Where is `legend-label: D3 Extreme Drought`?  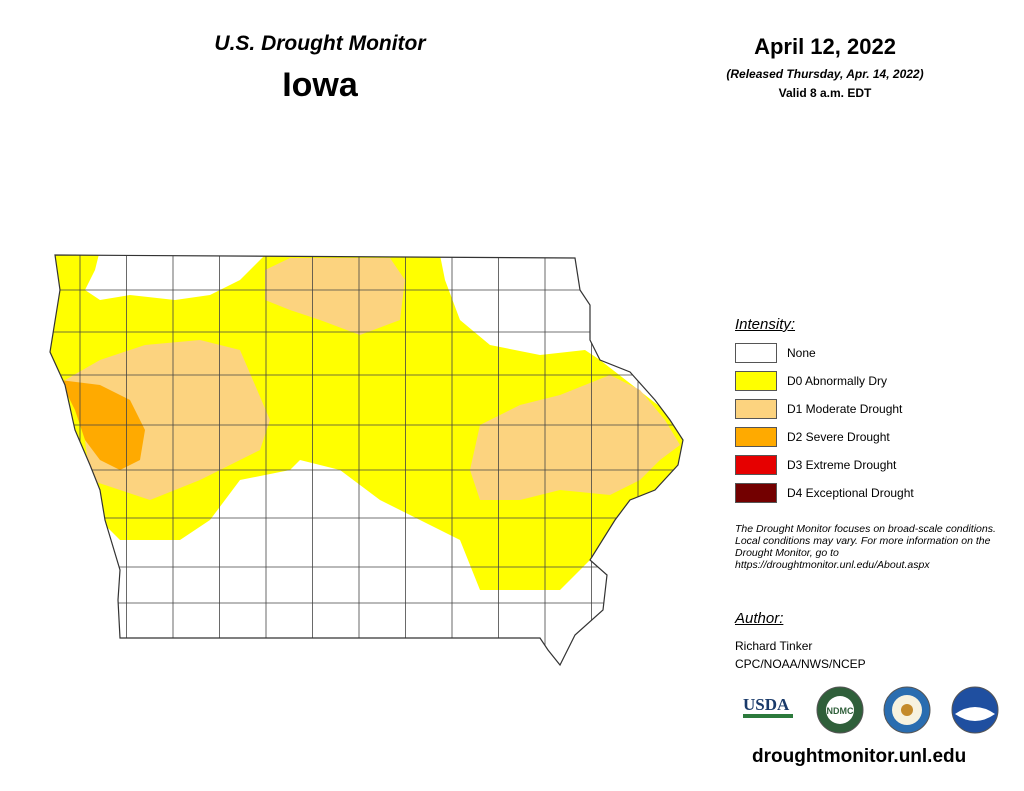
legend-label: D3 Extreme Drought is located at coordinates (842, 465).